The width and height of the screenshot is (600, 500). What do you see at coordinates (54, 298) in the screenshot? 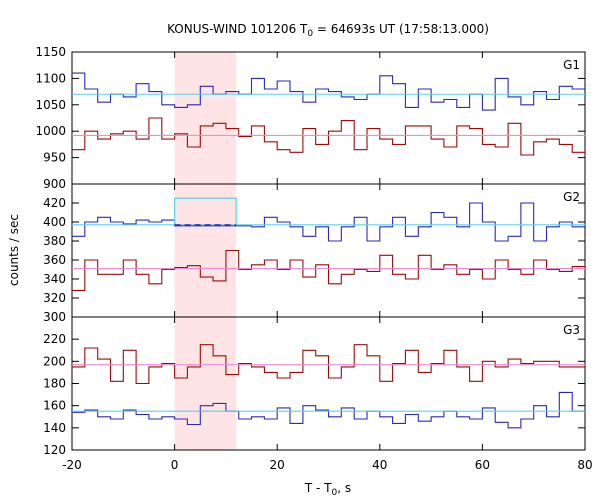
I see `y-tick-label-G2: 320` at bounding box center [54, 298].